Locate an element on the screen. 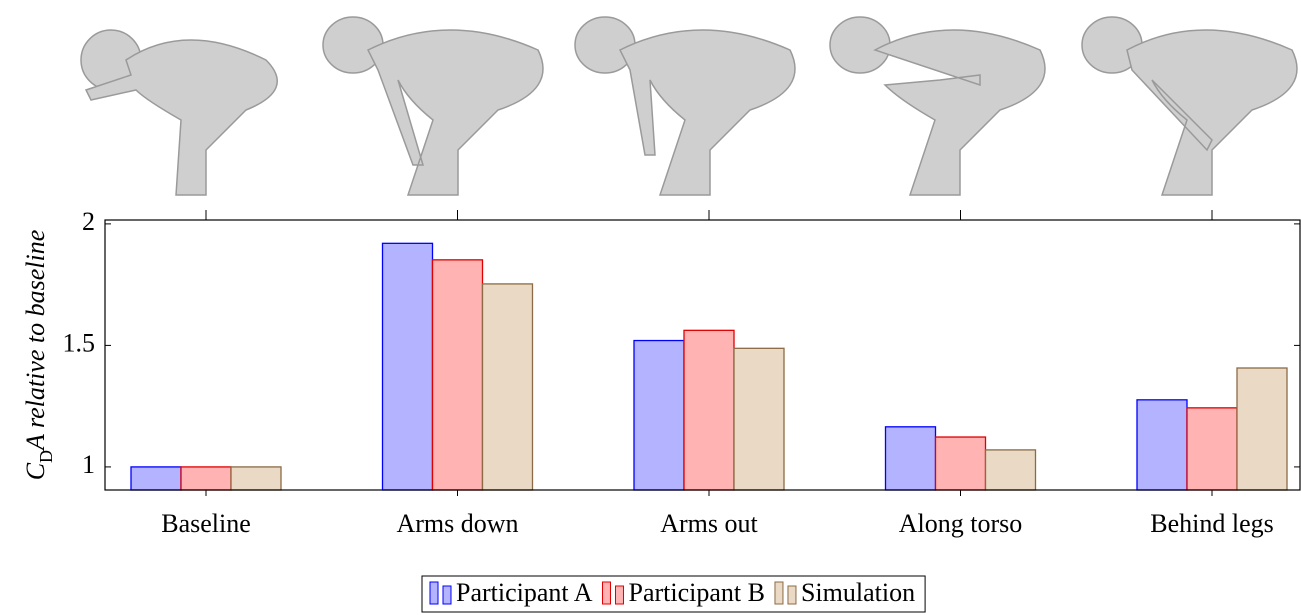 The height and width of the screenshot is (615, 1301). legend-label: Simulation is located at coordinates (858, 592).